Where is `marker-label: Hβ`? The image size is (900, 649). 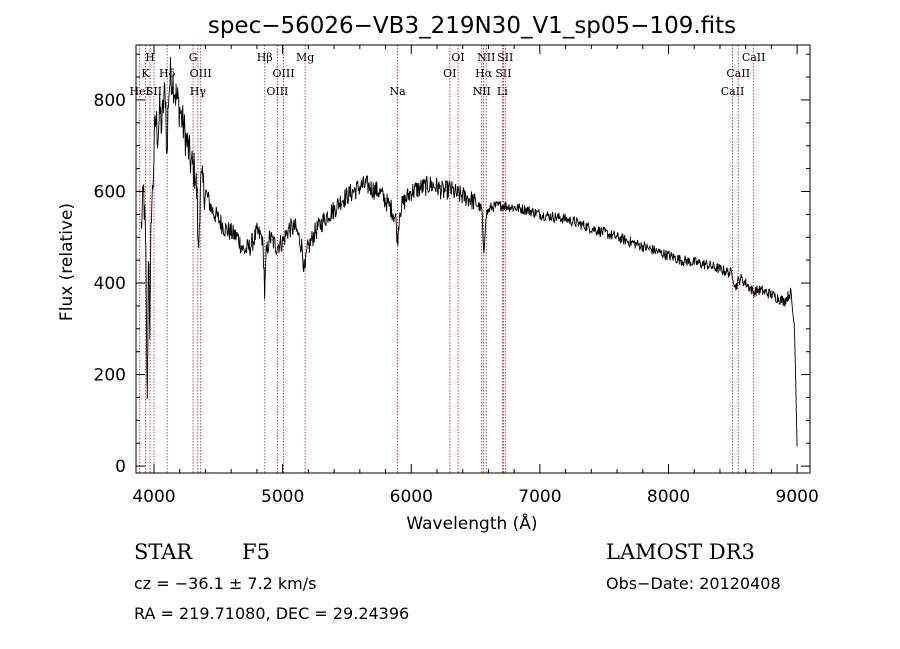 marker-label: Hβ is located at coordinates (265, 57).